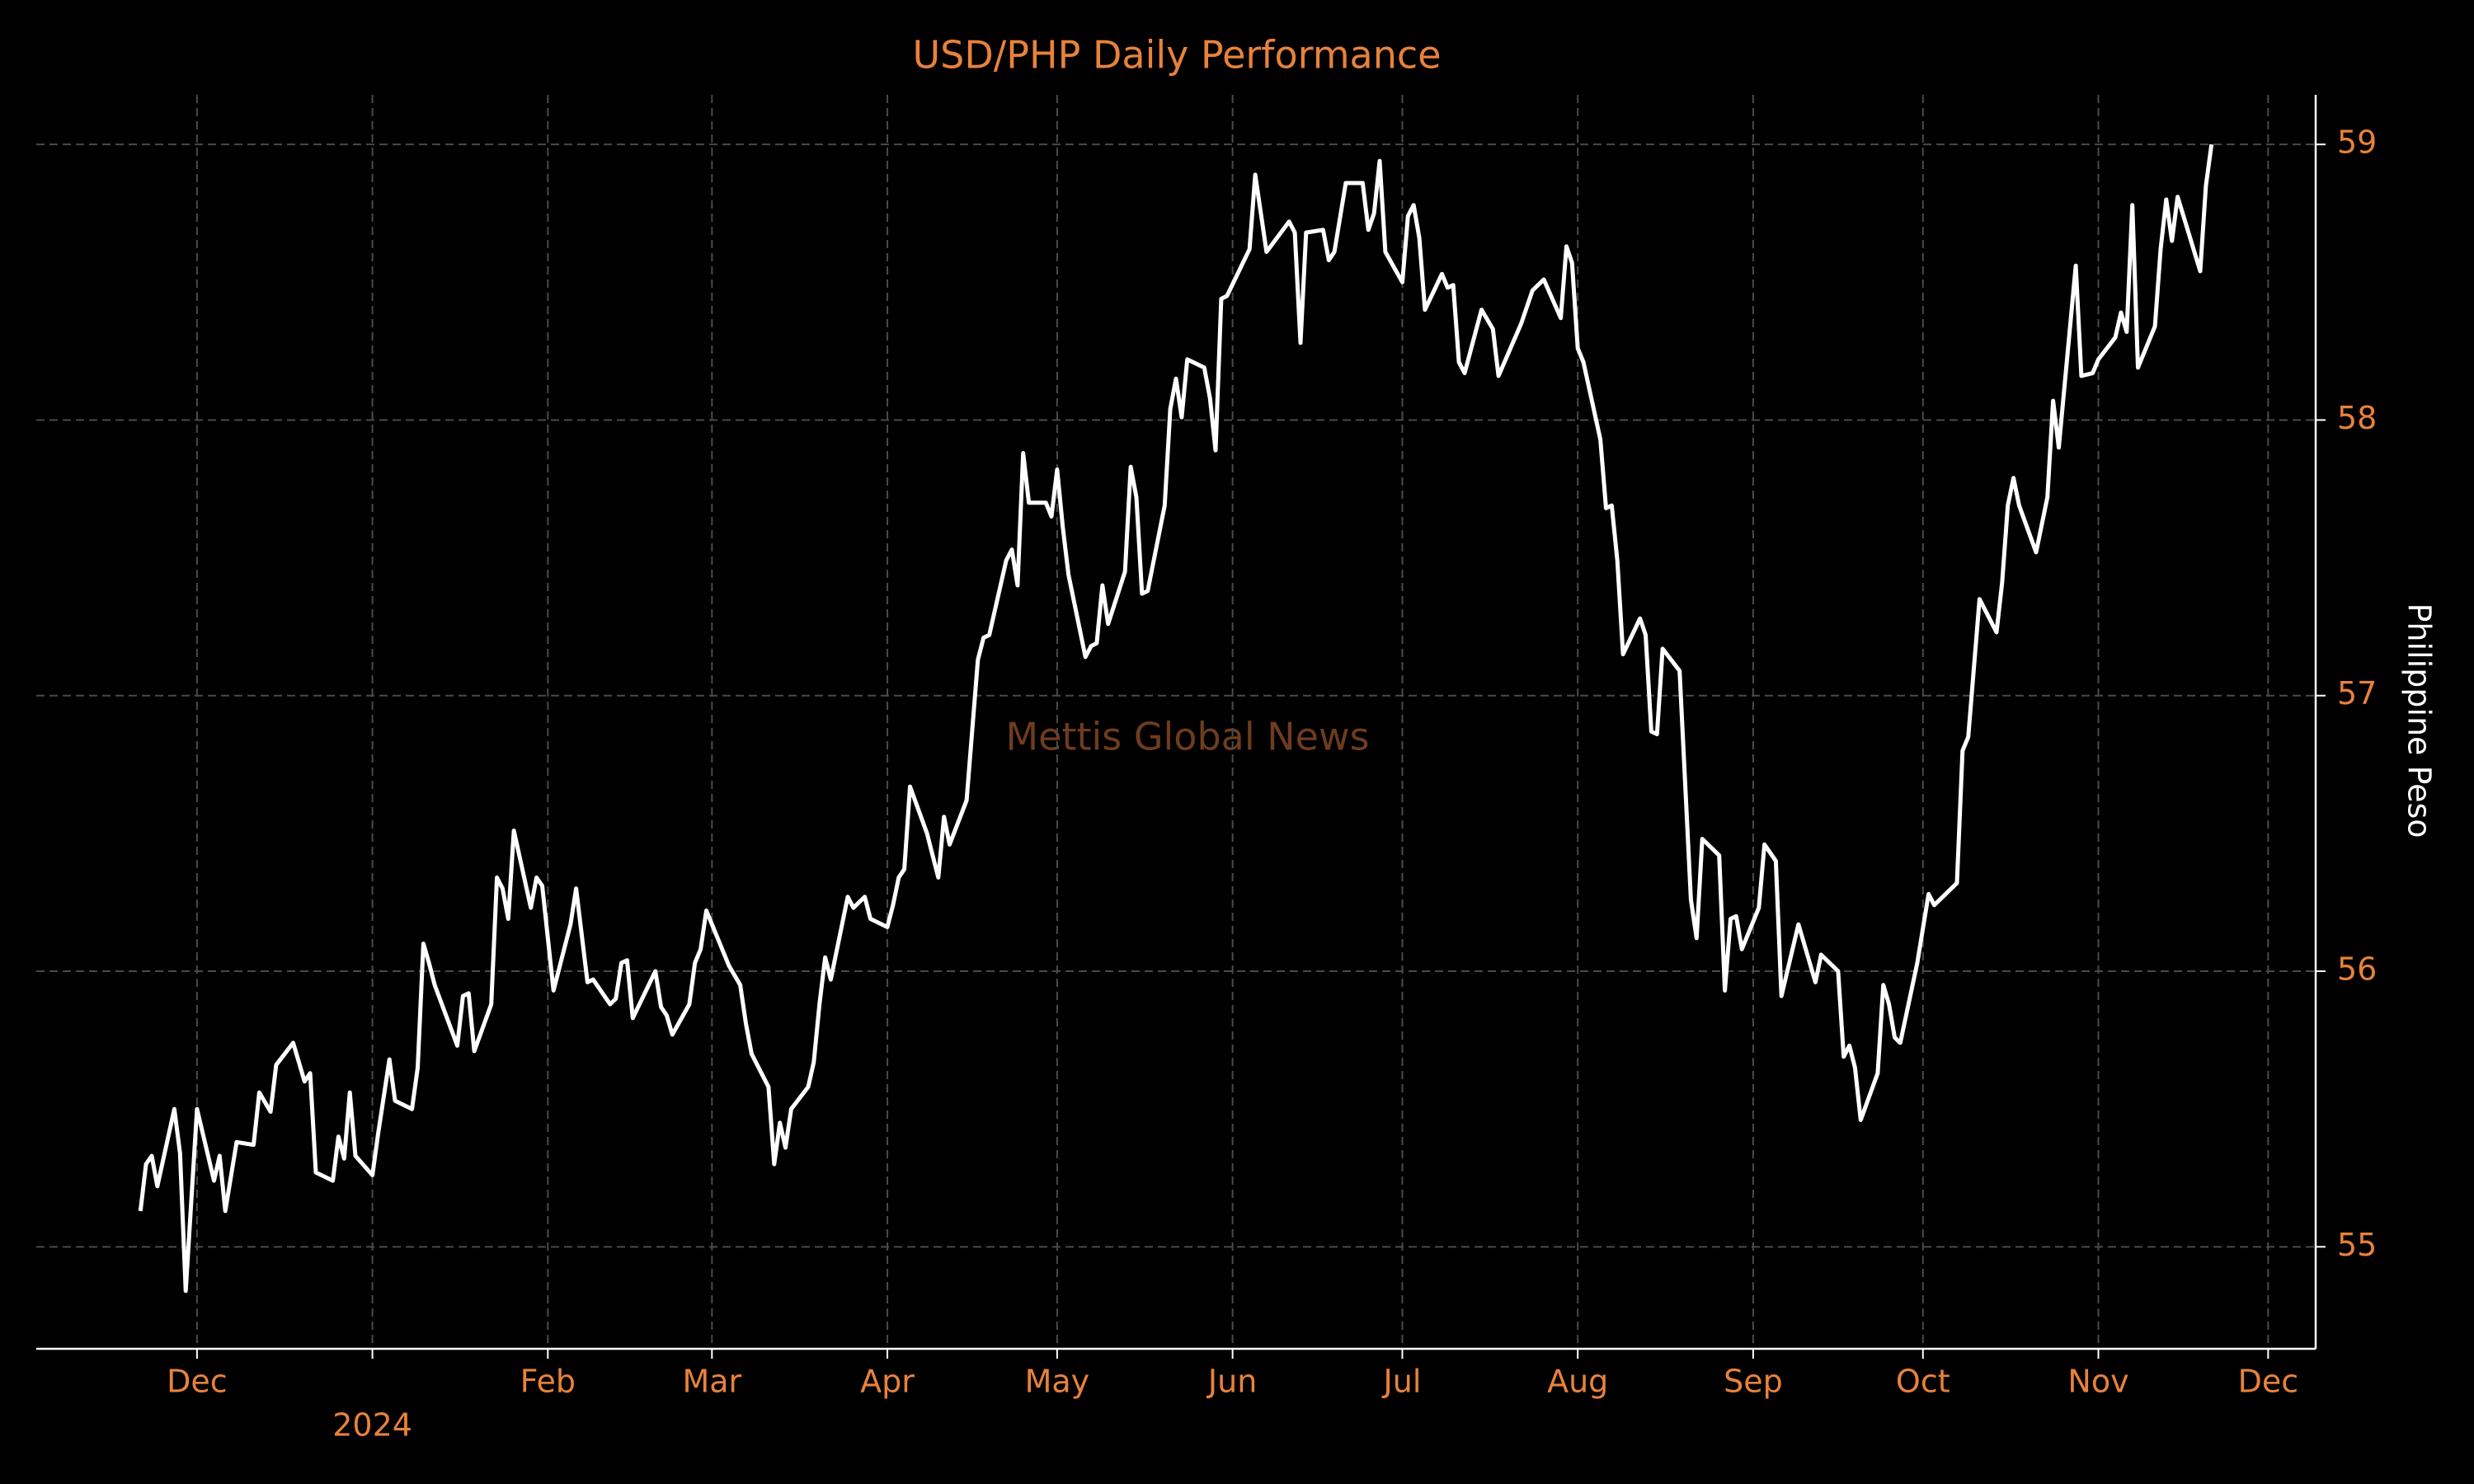 The height and width of the screenshot is (1484, 2474). I want to click on y-tick-label: 59, so click(2357, 142).